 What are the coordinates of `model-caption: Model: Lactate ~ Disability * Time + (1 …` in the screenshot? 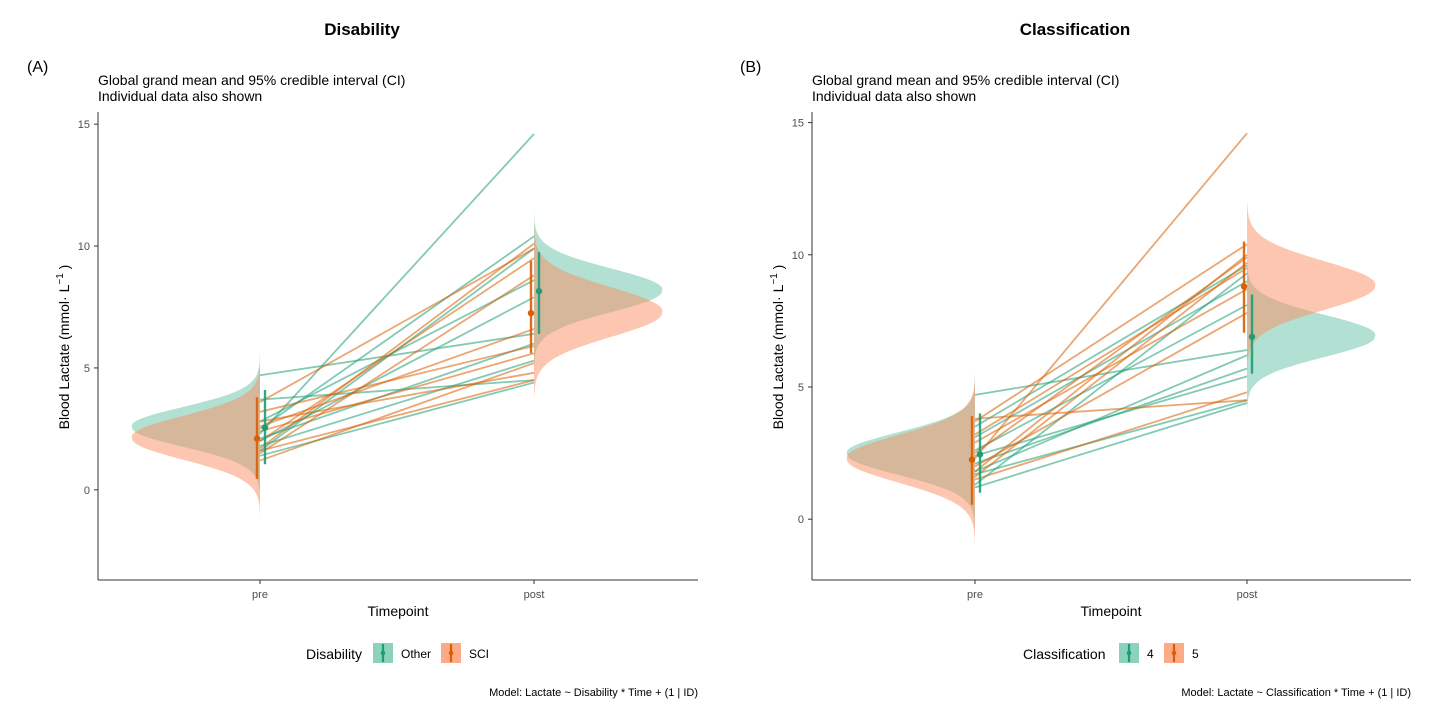 It's located at (593, 693).